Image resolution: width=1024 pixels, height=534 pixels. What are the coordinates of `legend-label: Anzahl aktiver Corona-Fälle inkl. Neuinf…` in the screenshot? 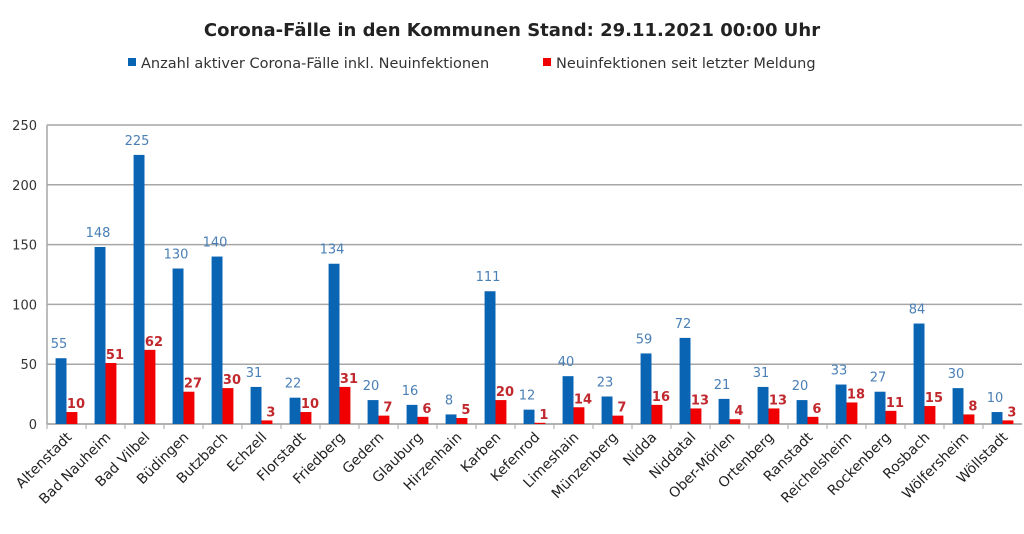 It's located at (315, 64).